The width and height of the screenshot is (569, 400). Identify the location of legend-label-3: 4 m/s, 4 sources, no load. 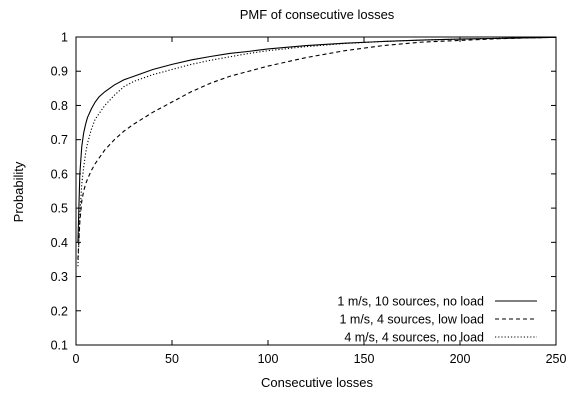
(414, 338).